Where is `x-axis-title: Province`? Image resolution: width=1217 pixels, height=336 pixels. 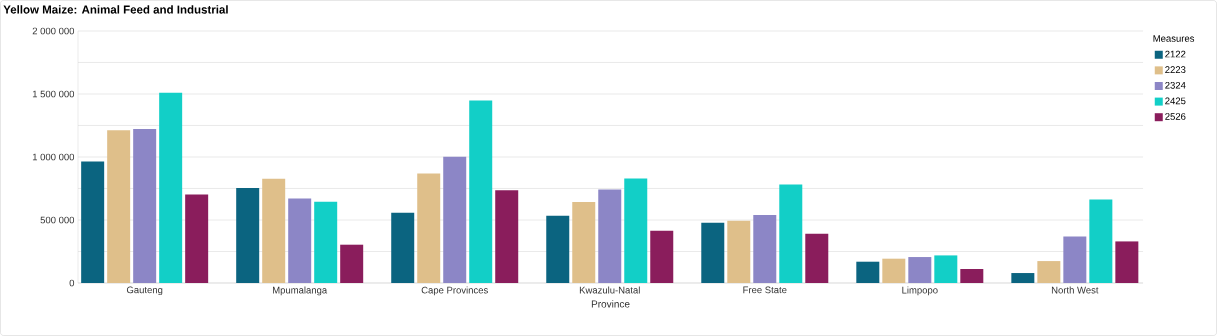 x-axis-title: Province is located at coordinates (610, 304).